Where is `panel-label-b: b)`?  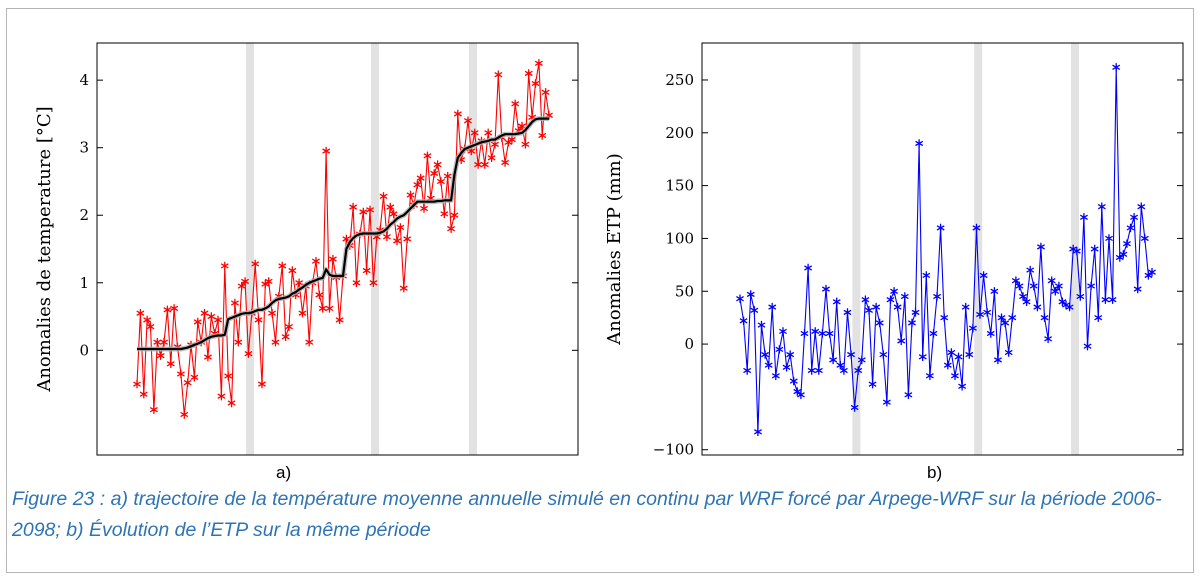
panel-label-b: b) is located at coordinates (935, 472).